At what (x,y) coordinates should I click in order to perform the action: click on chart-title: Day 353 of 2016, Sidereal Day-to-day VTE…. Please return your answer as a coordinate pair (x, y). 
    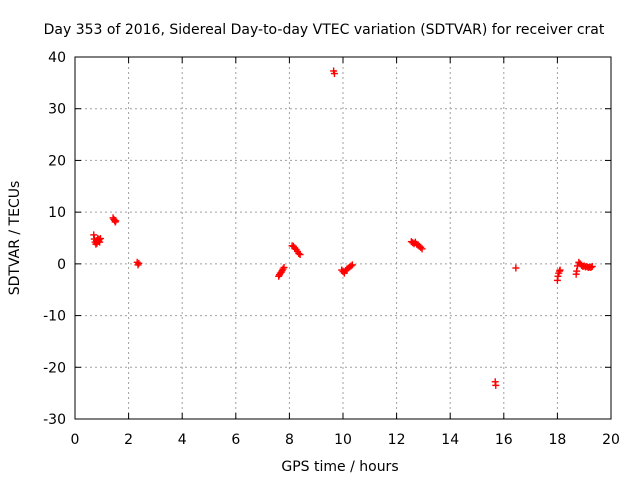
    Looking at the image, I should click on (324, 30).